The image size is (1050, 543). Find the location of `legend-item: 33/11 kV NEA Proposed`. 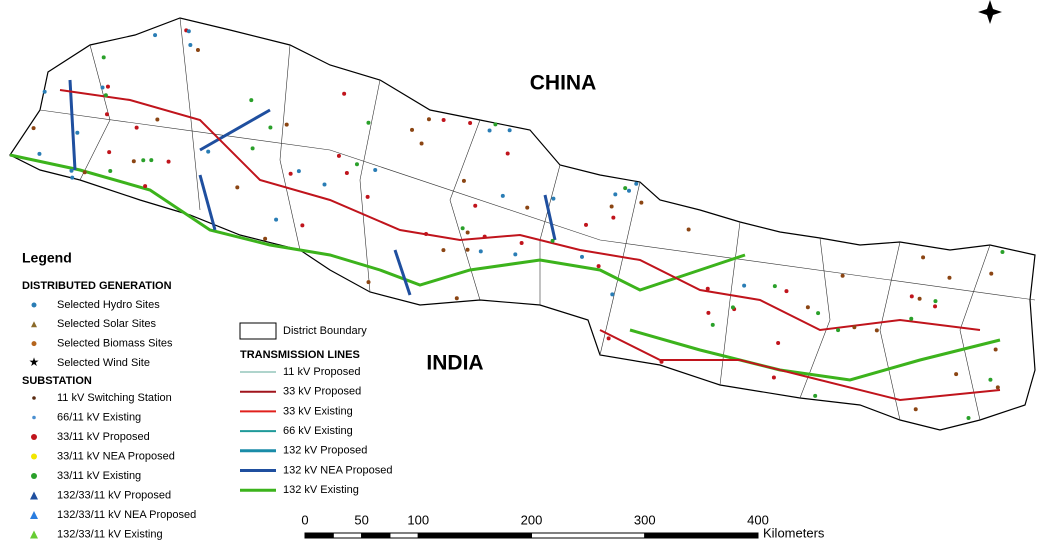

legend-item: 33/11 kV NEA Proposed is located at coordinates (116, 456).